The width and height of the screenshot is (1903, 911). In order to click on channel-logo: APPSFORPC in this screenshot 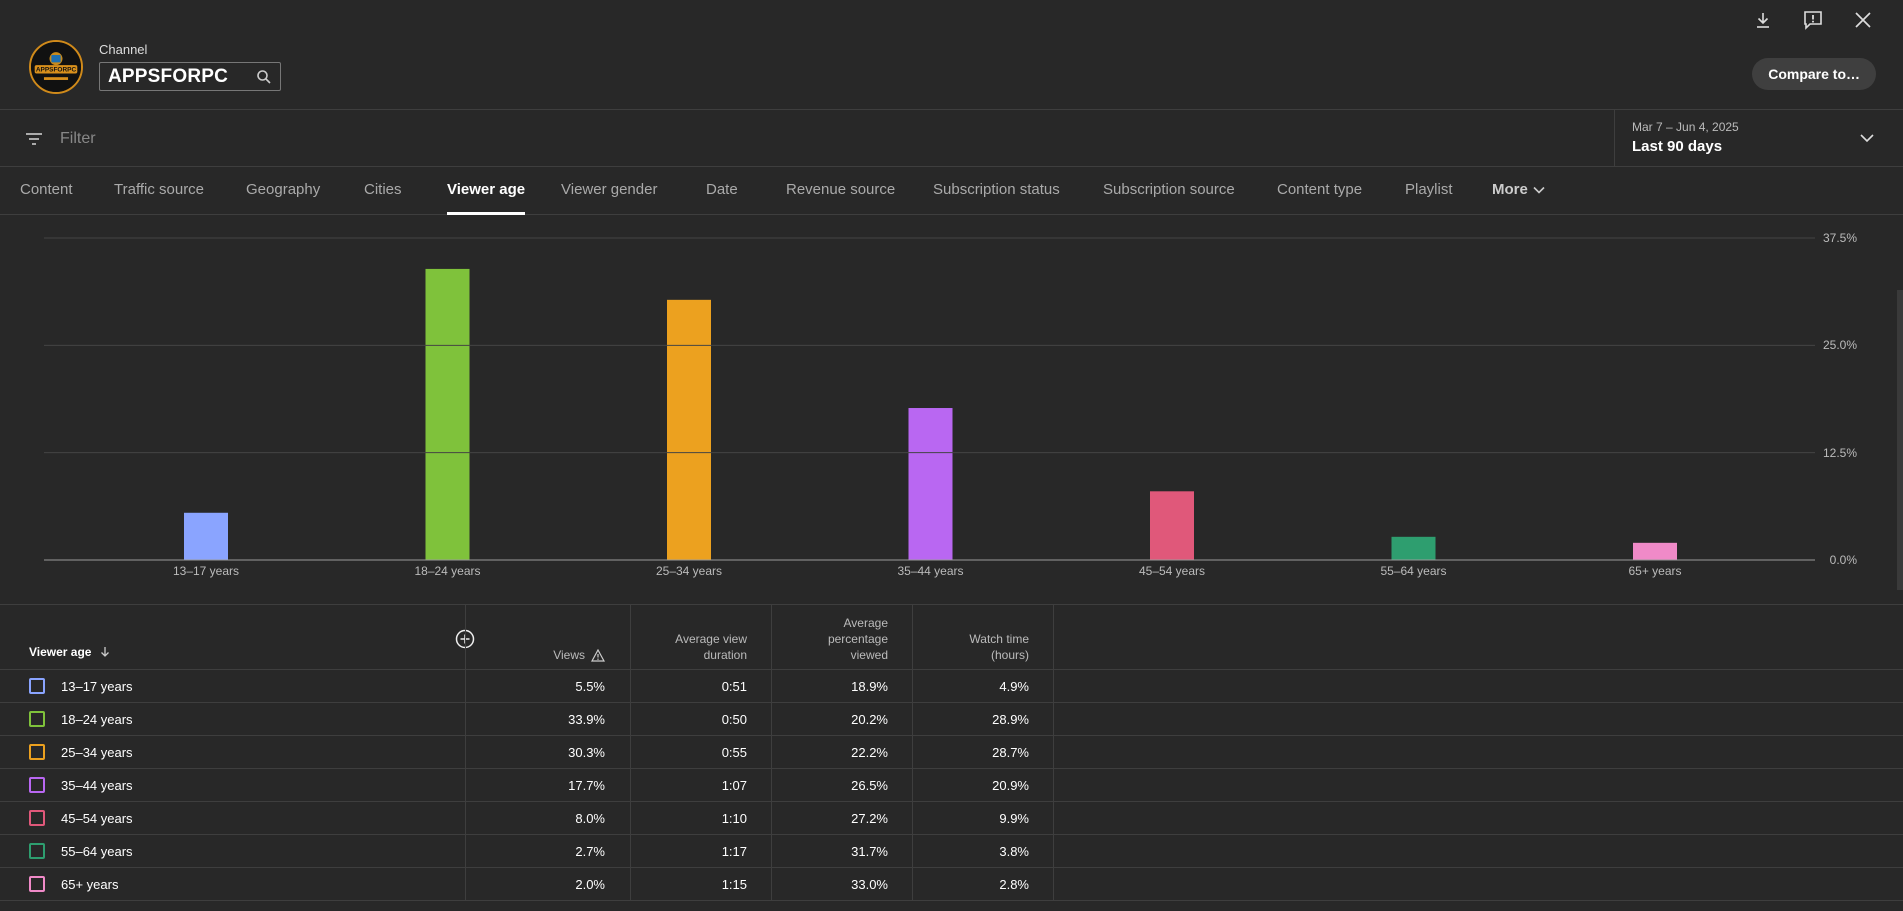, I will do `click(56, 67)`.